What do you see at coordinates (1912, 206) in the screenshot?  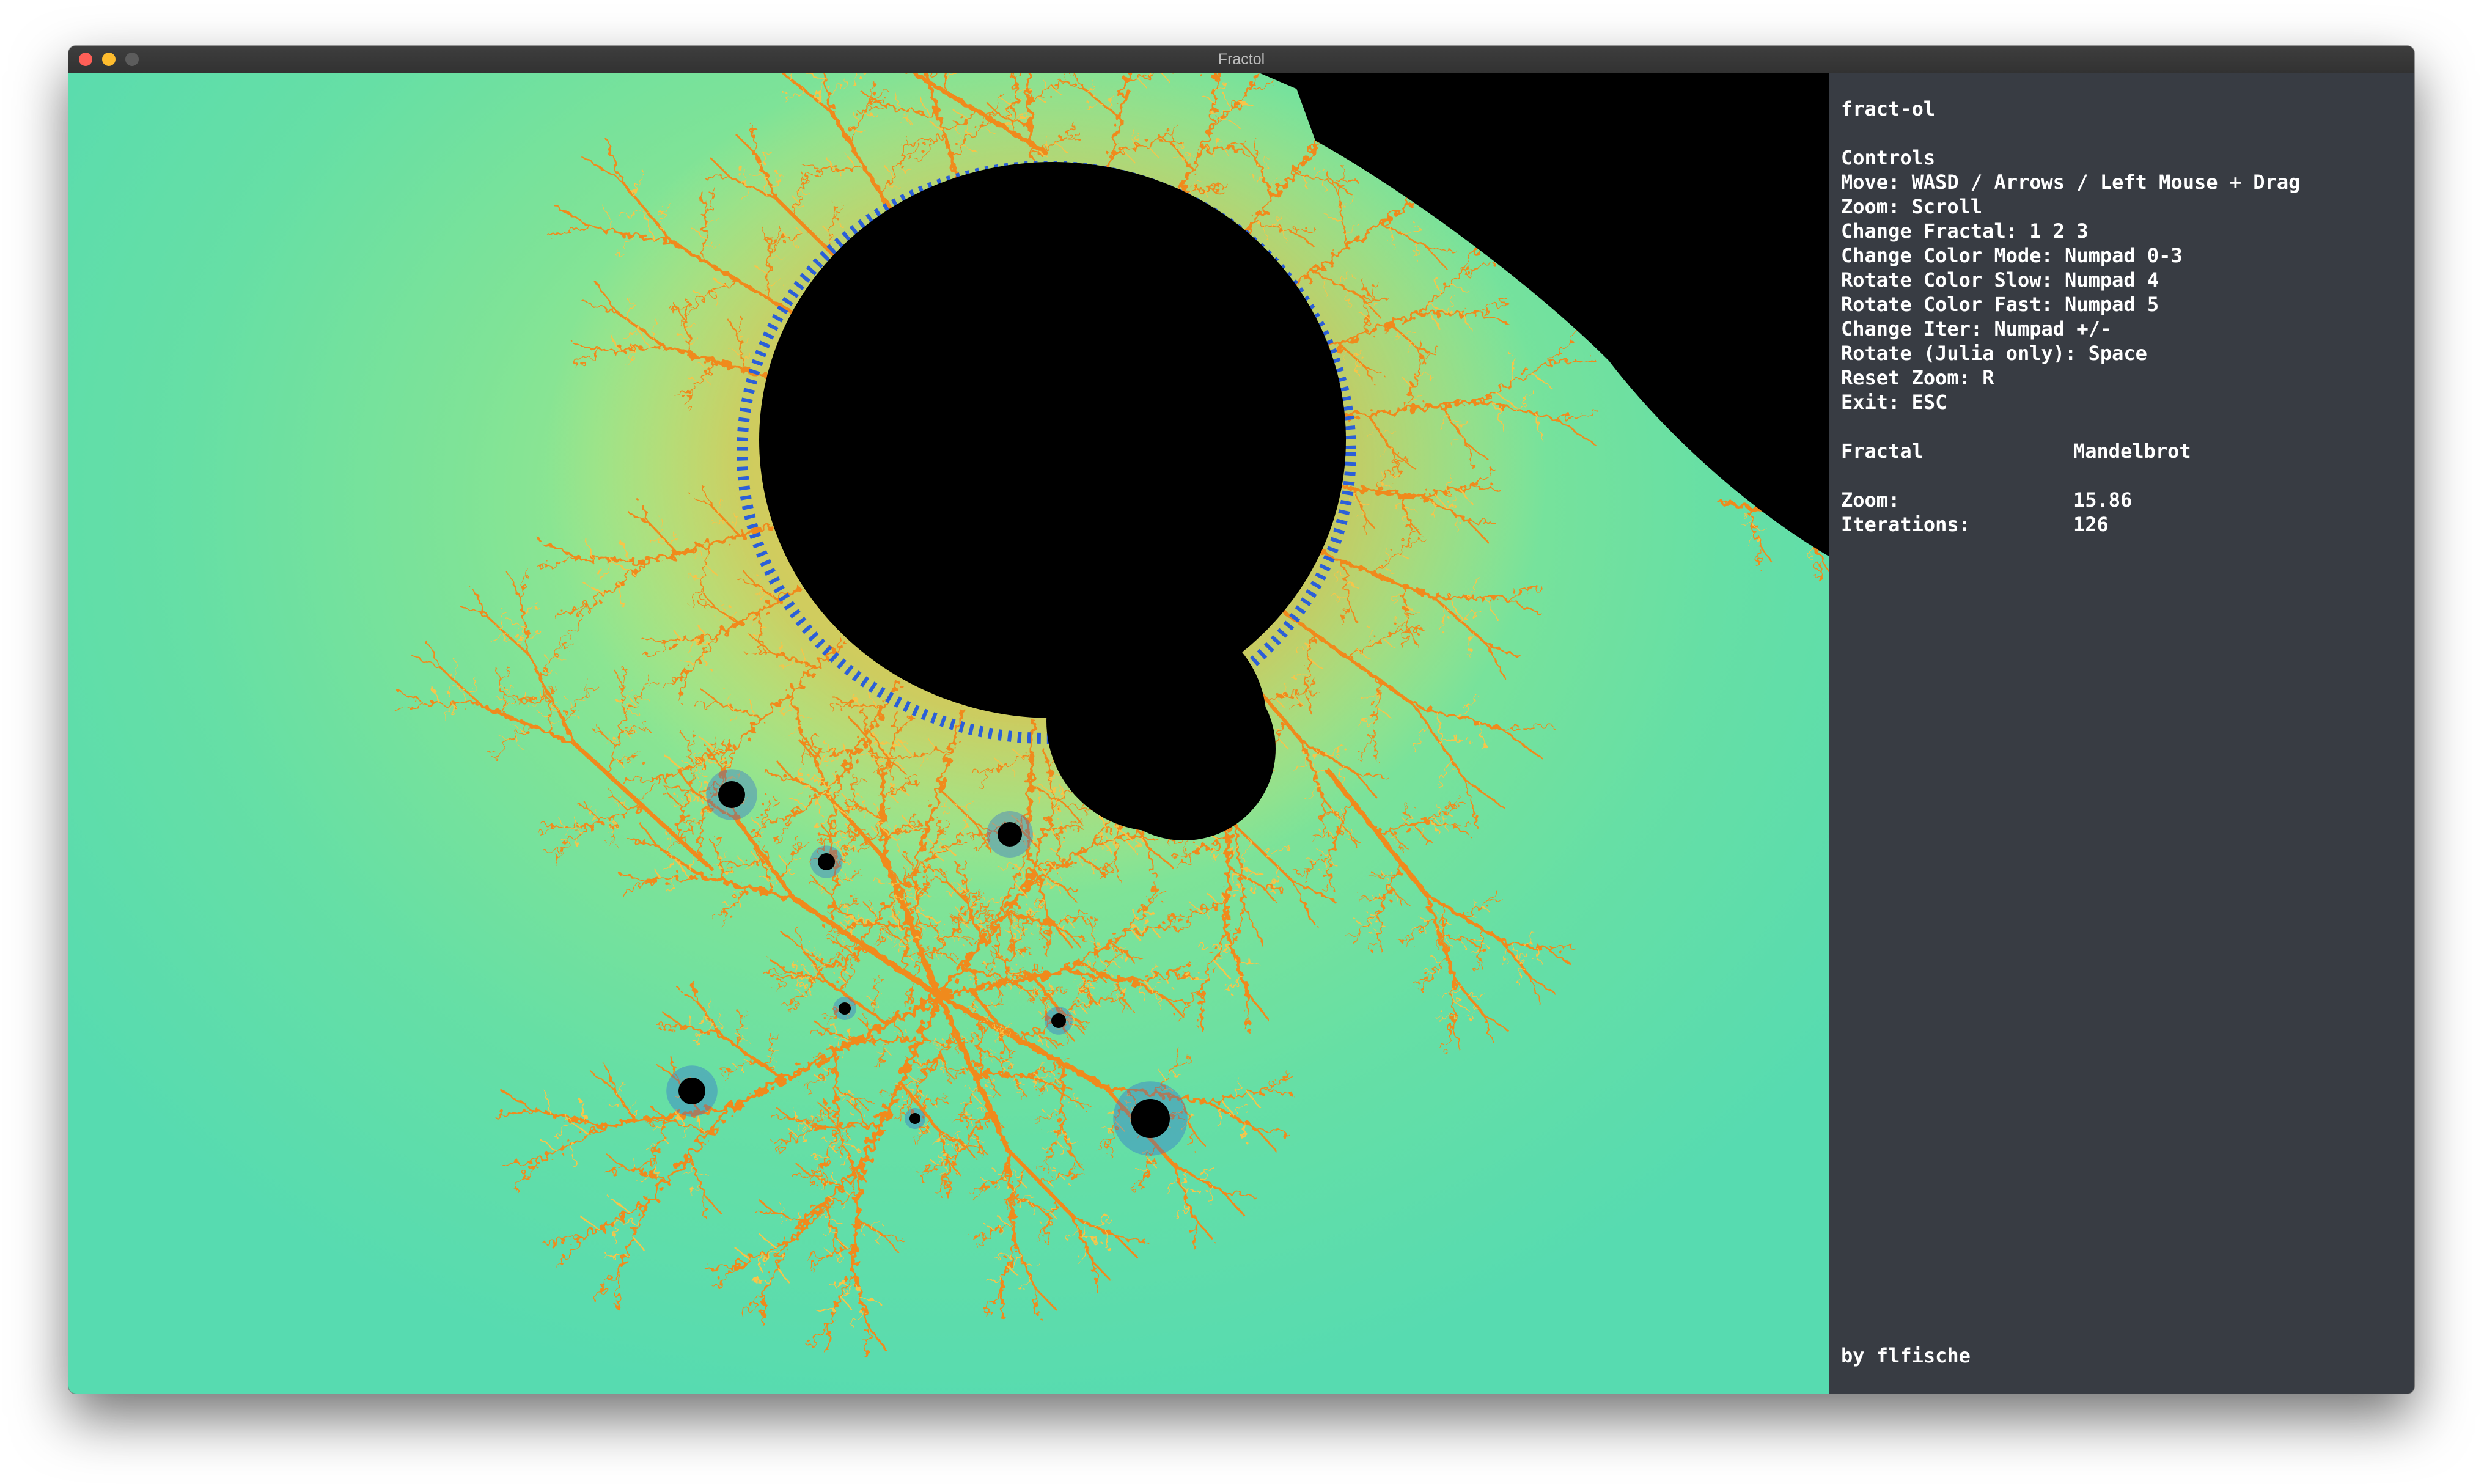 I see `control-zoom: Zoom: Scroll` at bounding box center [1912, 206].